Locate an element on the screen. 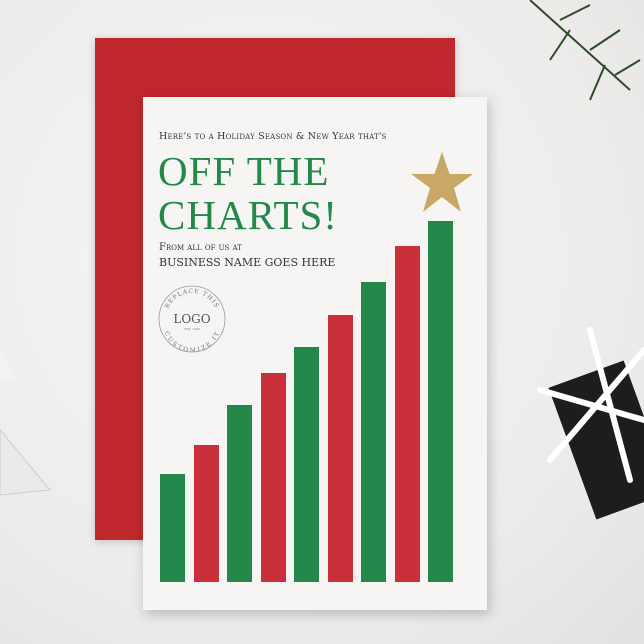 This screenshot has height=644, width=644. logo-bottom-text: CUSTOMIZE IT is located at coordinates (192, 342).